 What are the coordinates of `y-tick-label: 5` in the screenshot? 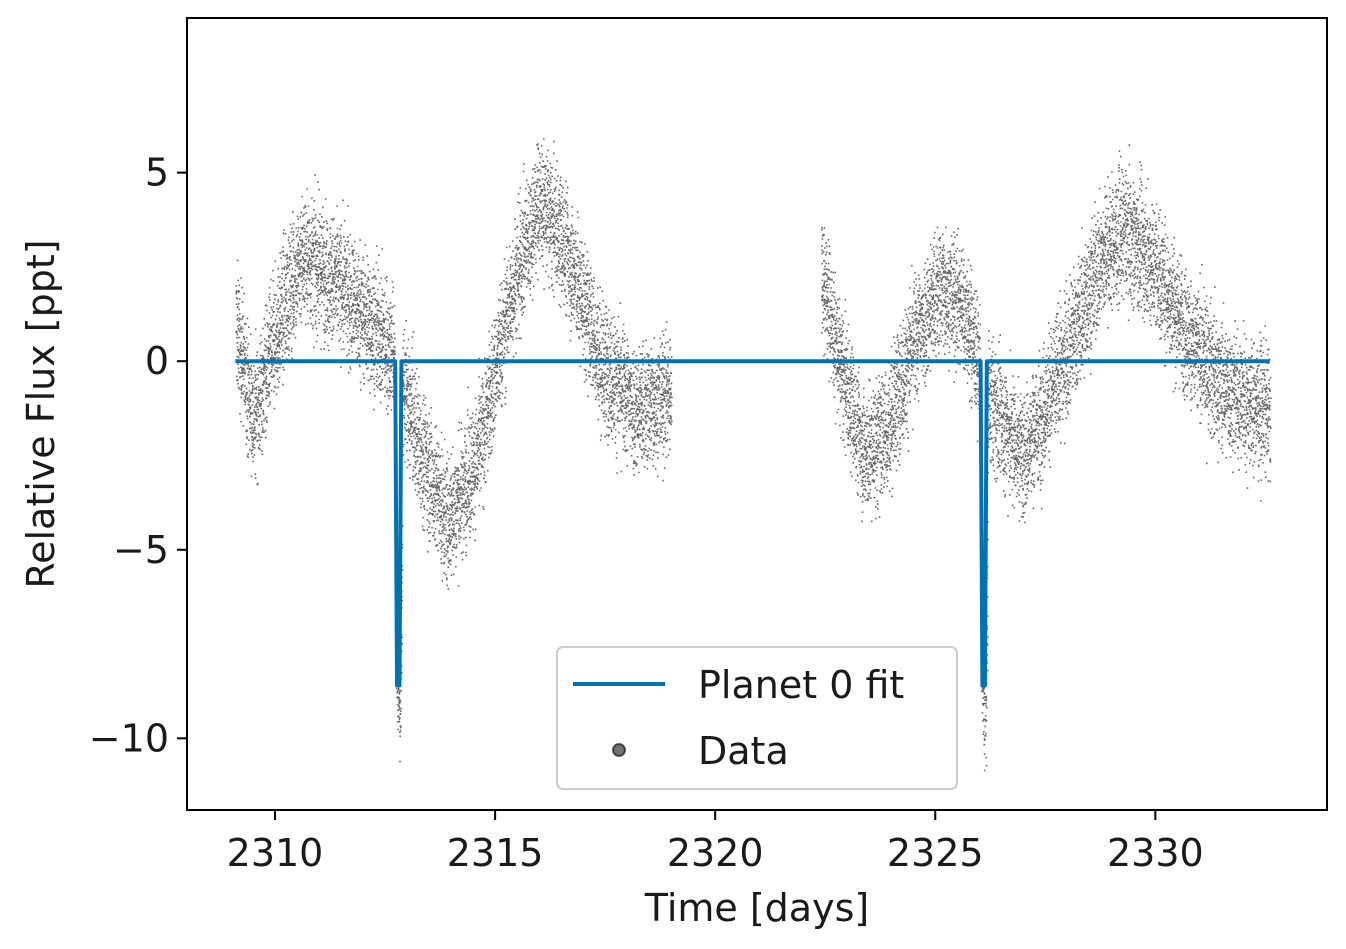 It's located at (157, 173).